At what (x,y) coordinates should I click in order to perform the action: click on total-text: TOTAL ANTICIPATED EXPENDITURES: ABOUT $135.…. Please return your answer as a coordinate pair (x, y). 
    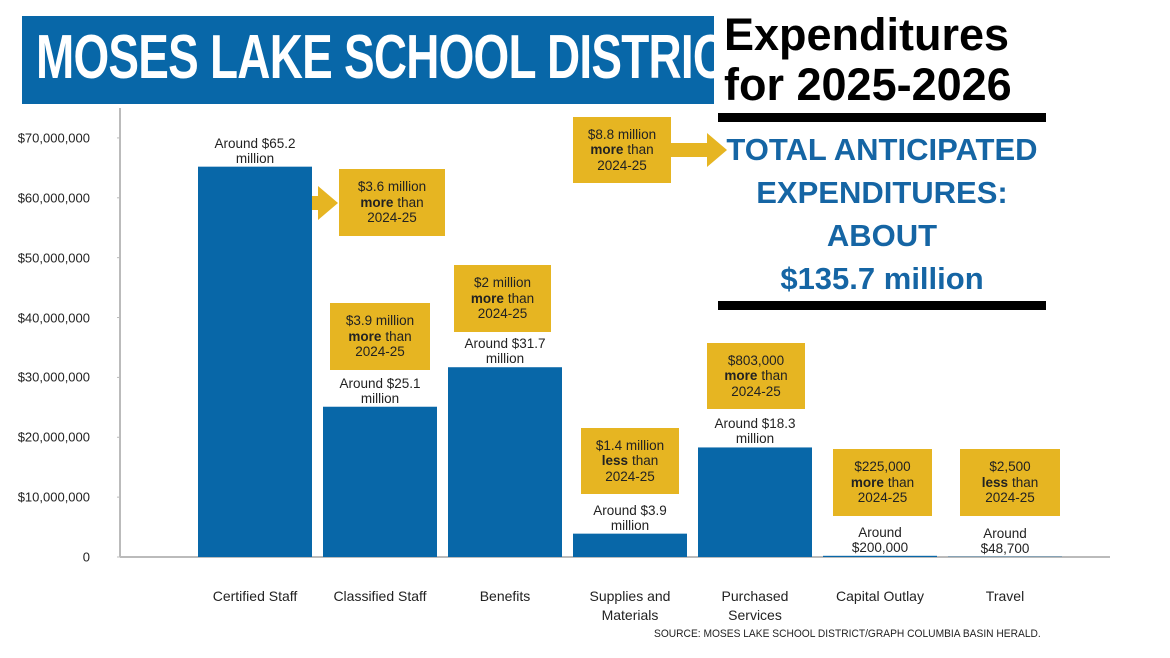
    Looking at the image, I should click on (882, 214).